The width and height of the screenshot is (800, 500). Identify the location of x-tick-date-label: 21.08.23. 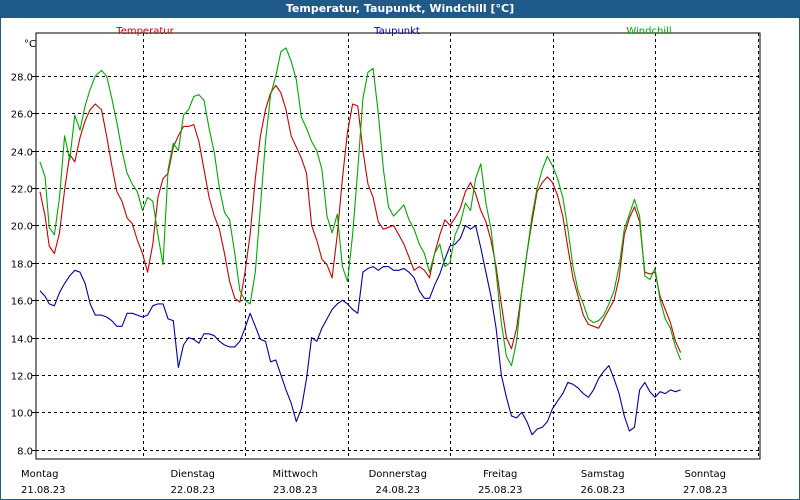
(43, 490).